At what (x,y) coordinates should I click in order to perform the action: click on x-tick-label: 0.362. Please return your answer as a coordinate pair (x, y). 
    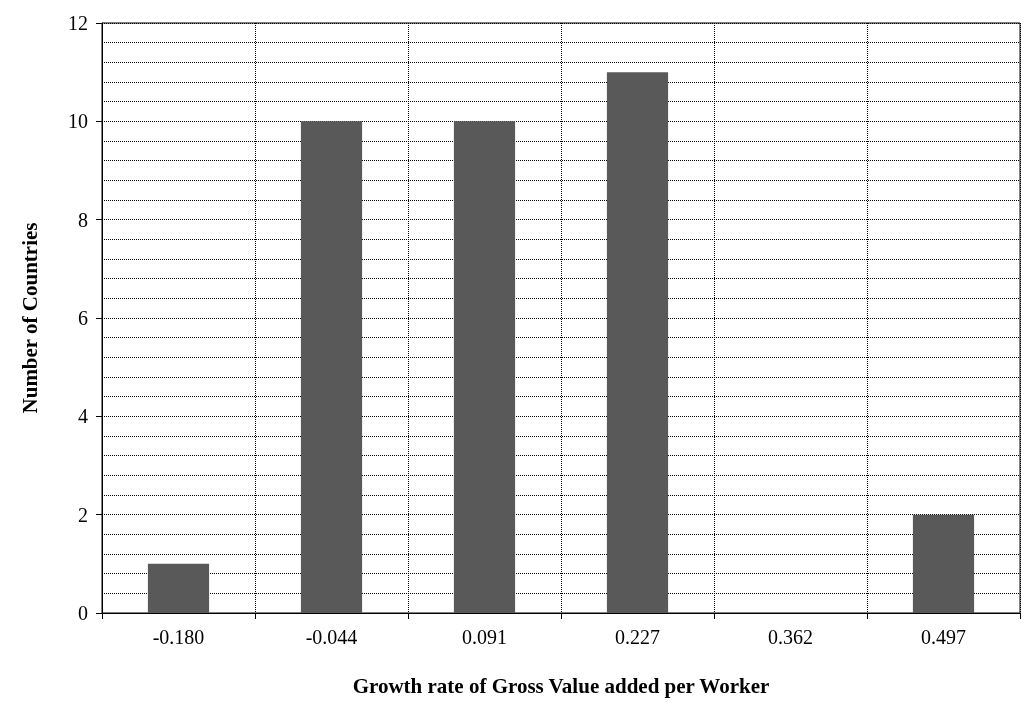
    Looking at the image, I should click on (790, 637).